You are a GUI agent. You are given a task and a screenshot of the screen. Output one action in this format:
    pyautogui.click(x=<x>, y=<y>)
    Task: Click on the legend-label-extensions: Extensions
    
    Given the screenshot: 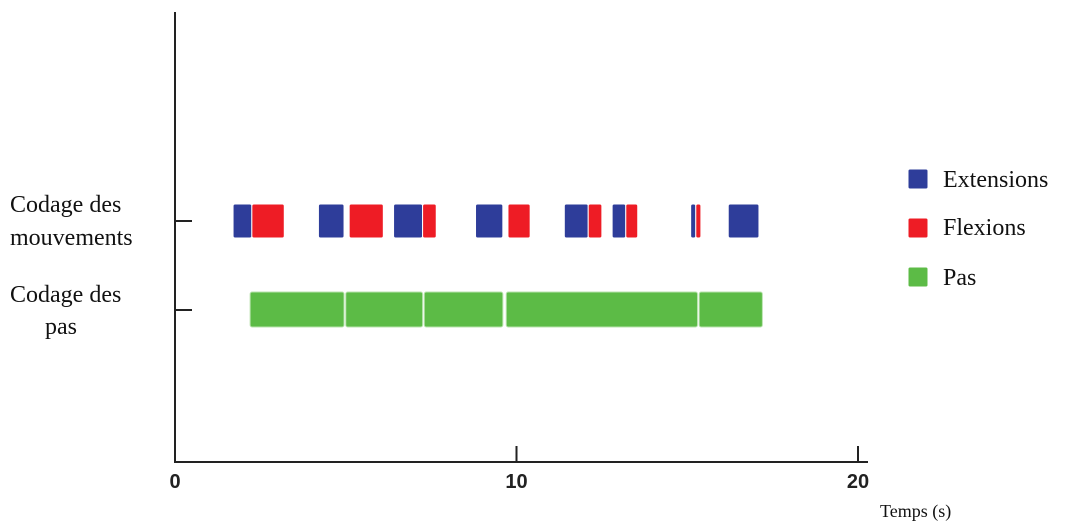 What is the action you would take?
    pyautogui.click(x=995, y=180)
    